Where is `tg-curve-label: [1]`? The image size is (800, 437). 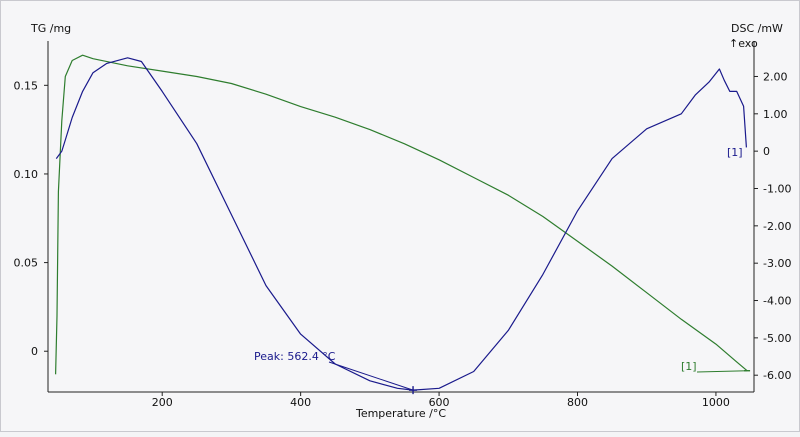 tg-curve-label: [1] is located at coordinates (689, 366).